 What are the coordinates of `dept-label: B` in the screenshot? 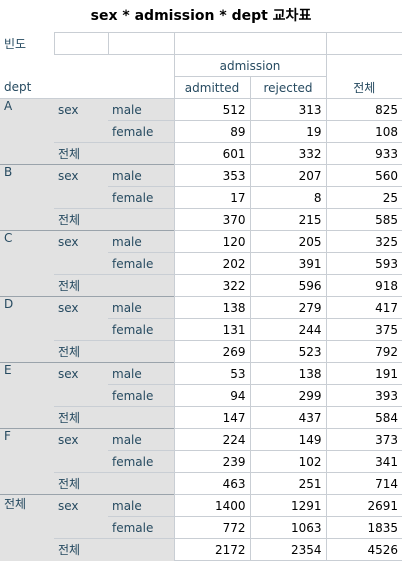 It's located at (27, 175).